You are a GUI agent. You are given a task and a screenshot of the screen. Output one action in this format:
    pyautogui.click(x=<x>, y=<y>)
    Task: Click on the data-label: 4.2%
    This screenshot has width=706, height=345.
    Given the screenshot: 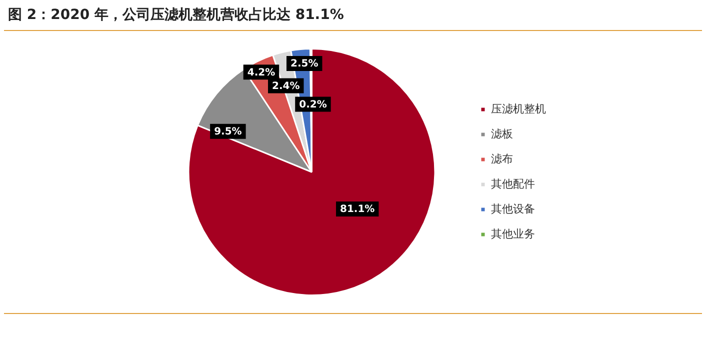 What is the action you would take?
    pyautogui.click(x=261, y=72)
    